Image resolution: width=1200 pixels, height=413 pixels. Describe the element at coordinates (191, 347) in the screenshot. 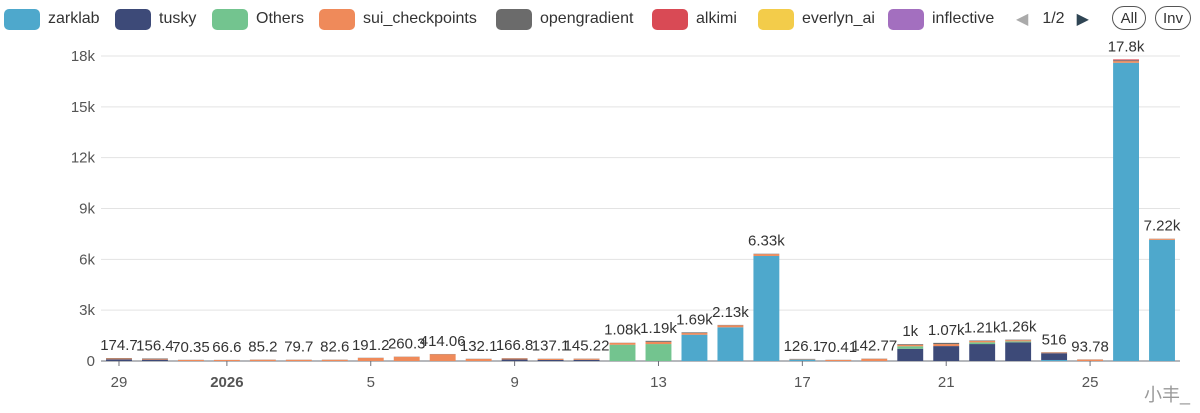

I see `bar-total-label: 70.35` at that location.